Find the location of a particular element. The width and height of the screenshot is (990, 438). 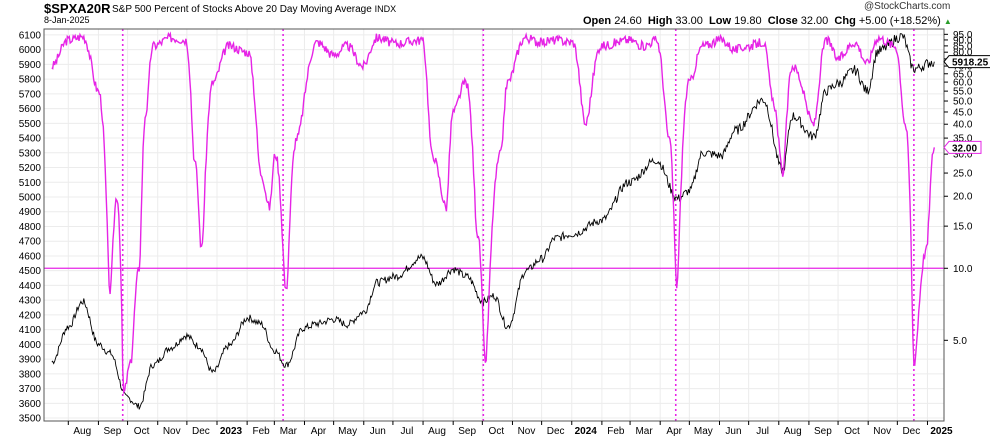

high-label: High is located at coordinates (660, 21).